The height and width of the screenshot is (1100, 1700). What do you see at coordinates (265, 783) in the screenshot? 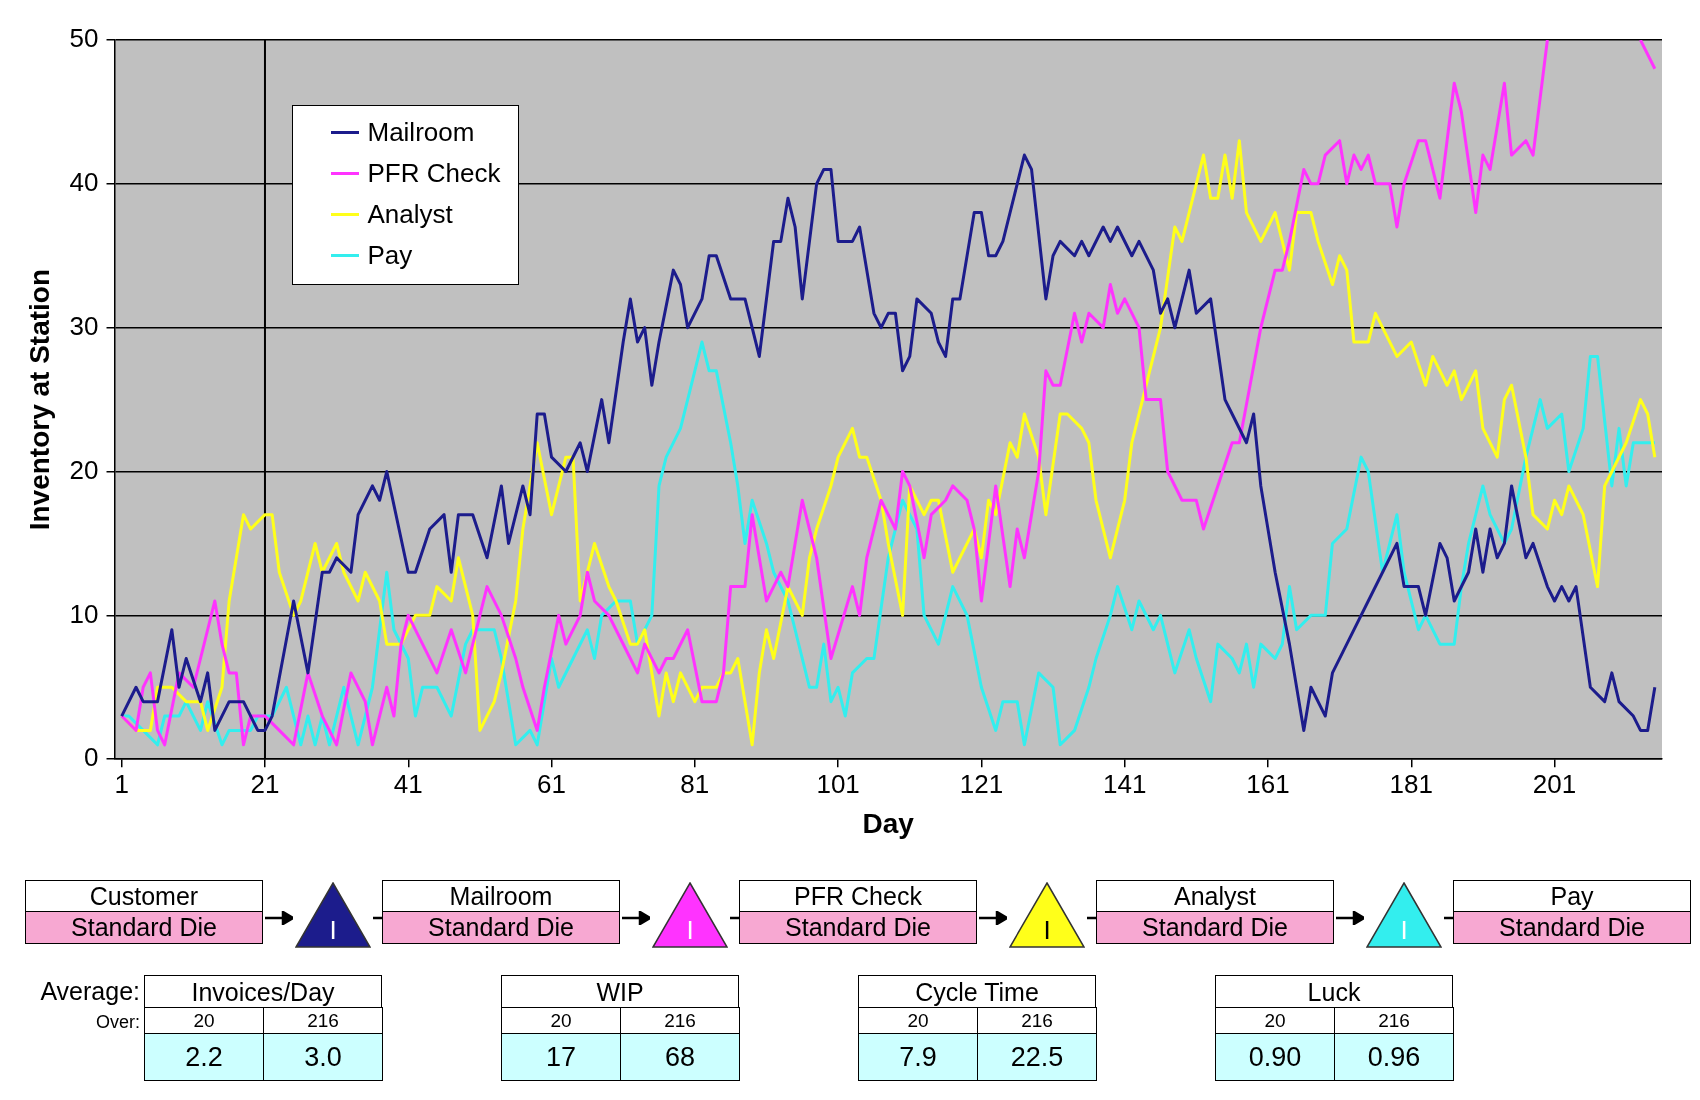
I see `x-tick-label: 21` at bounding box center [265, 783].